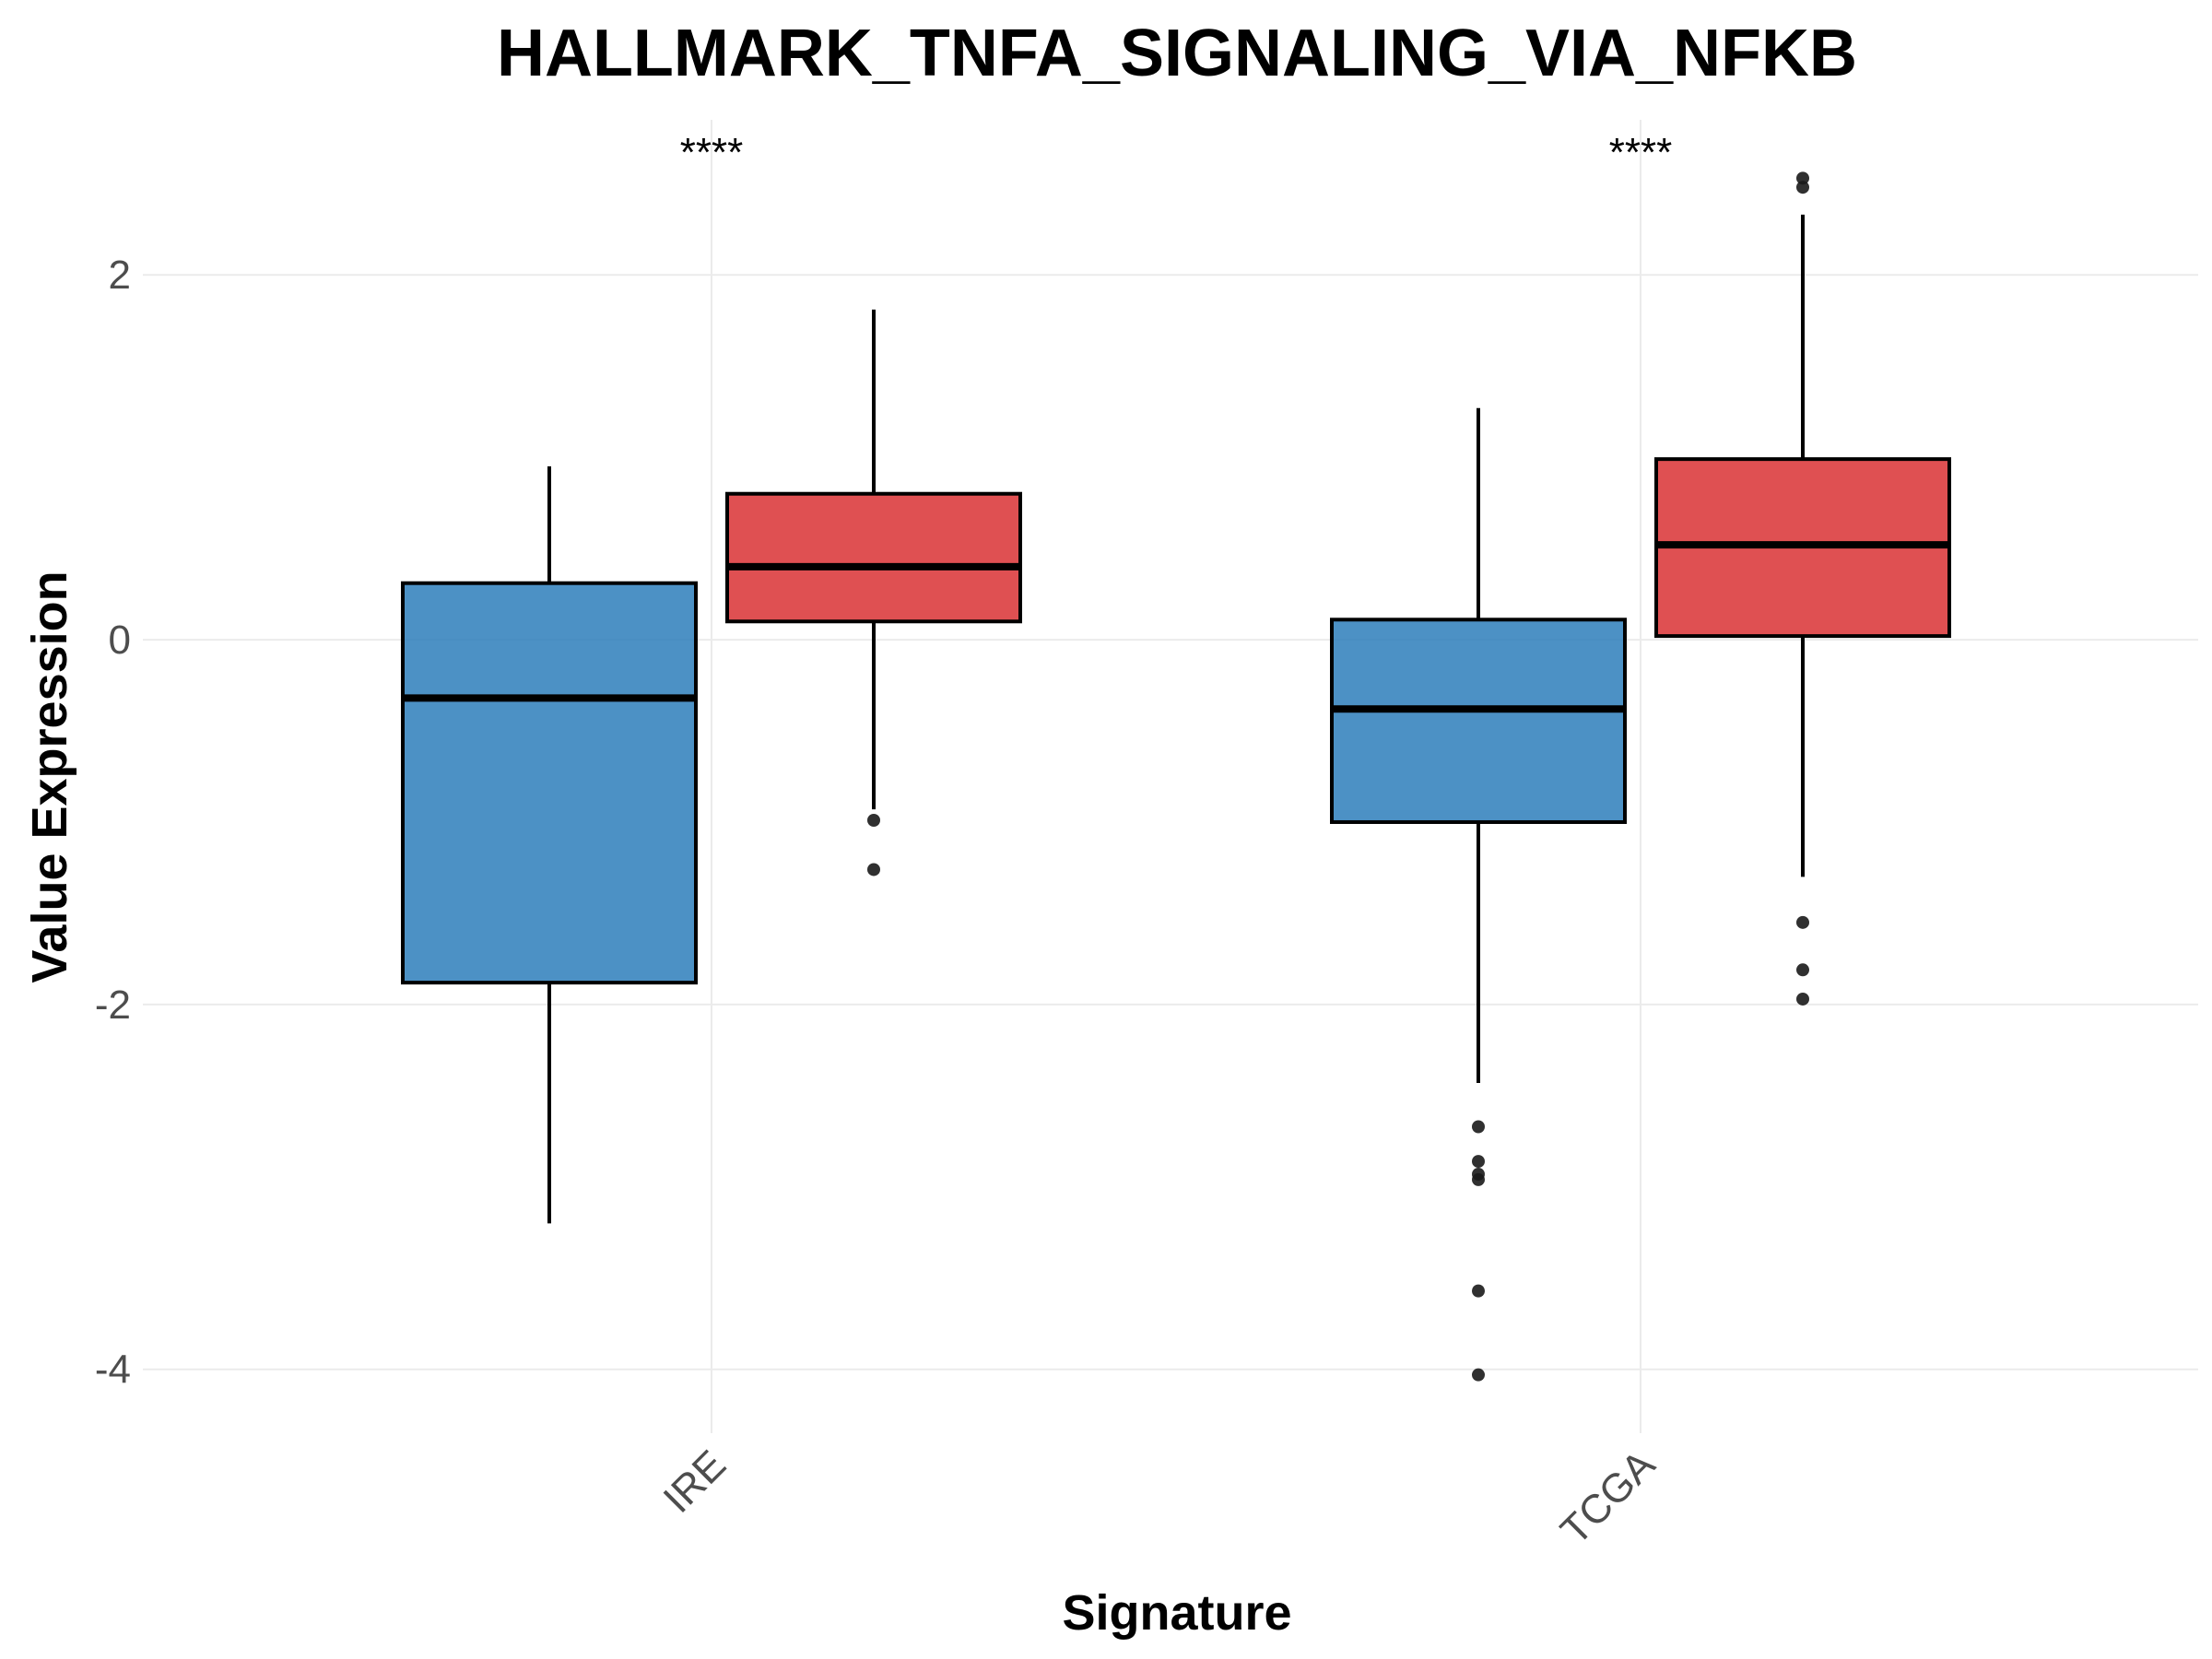  Describe the element at coordinates (120, 640) in the screenshot. I see `y-tick-label: 0` at that location.